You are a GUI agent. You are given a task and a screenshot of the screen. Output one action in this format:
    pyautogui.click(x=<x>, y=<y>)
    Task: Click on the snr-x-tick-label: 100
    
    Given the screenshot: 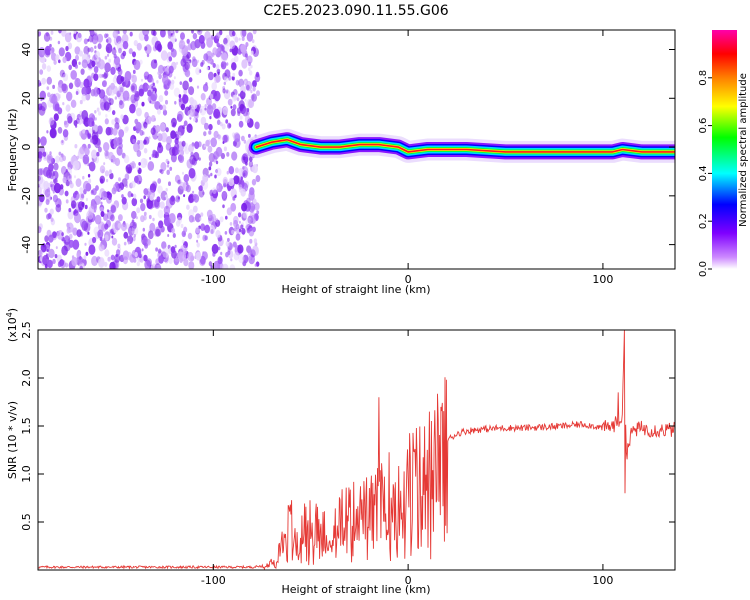 What is the action you would take?
    pyautogui.click(x=602, y=580)
    